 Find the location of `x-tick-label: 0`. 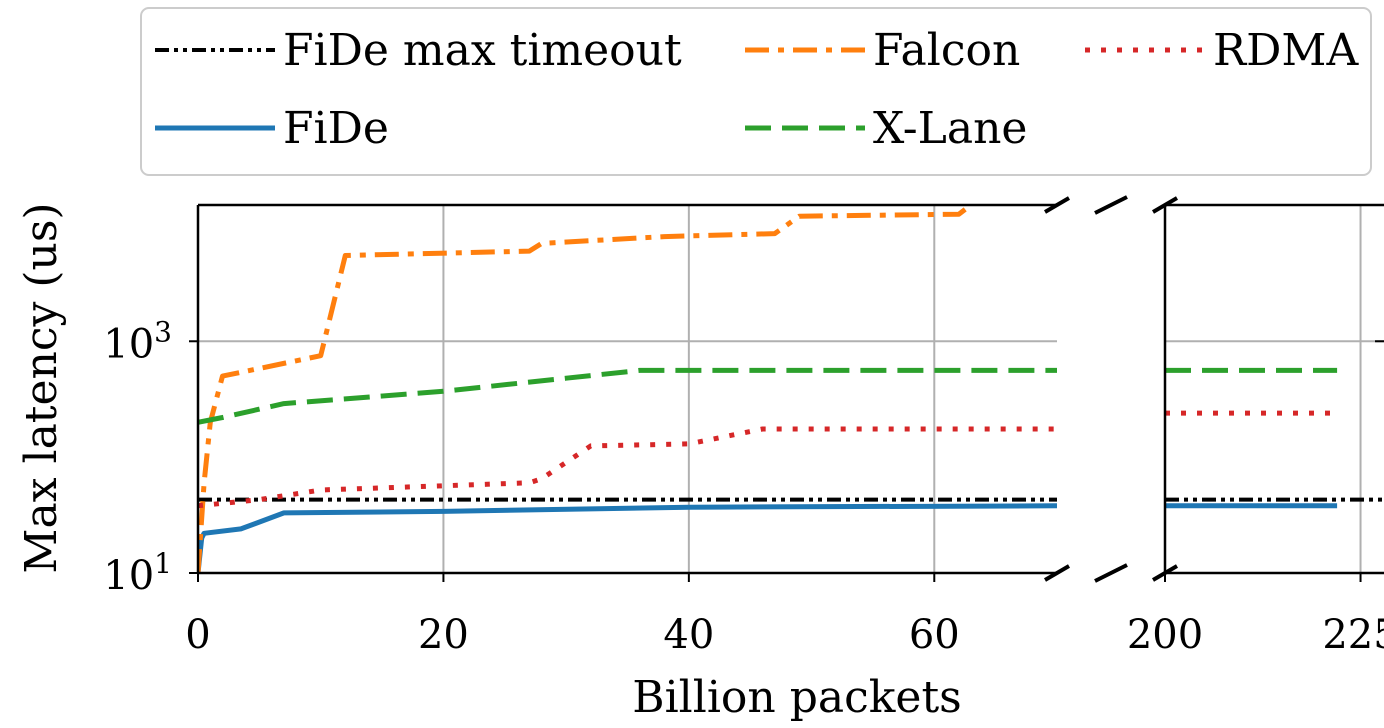

x-tick-label: 0 is located at coordinates (197, 635).